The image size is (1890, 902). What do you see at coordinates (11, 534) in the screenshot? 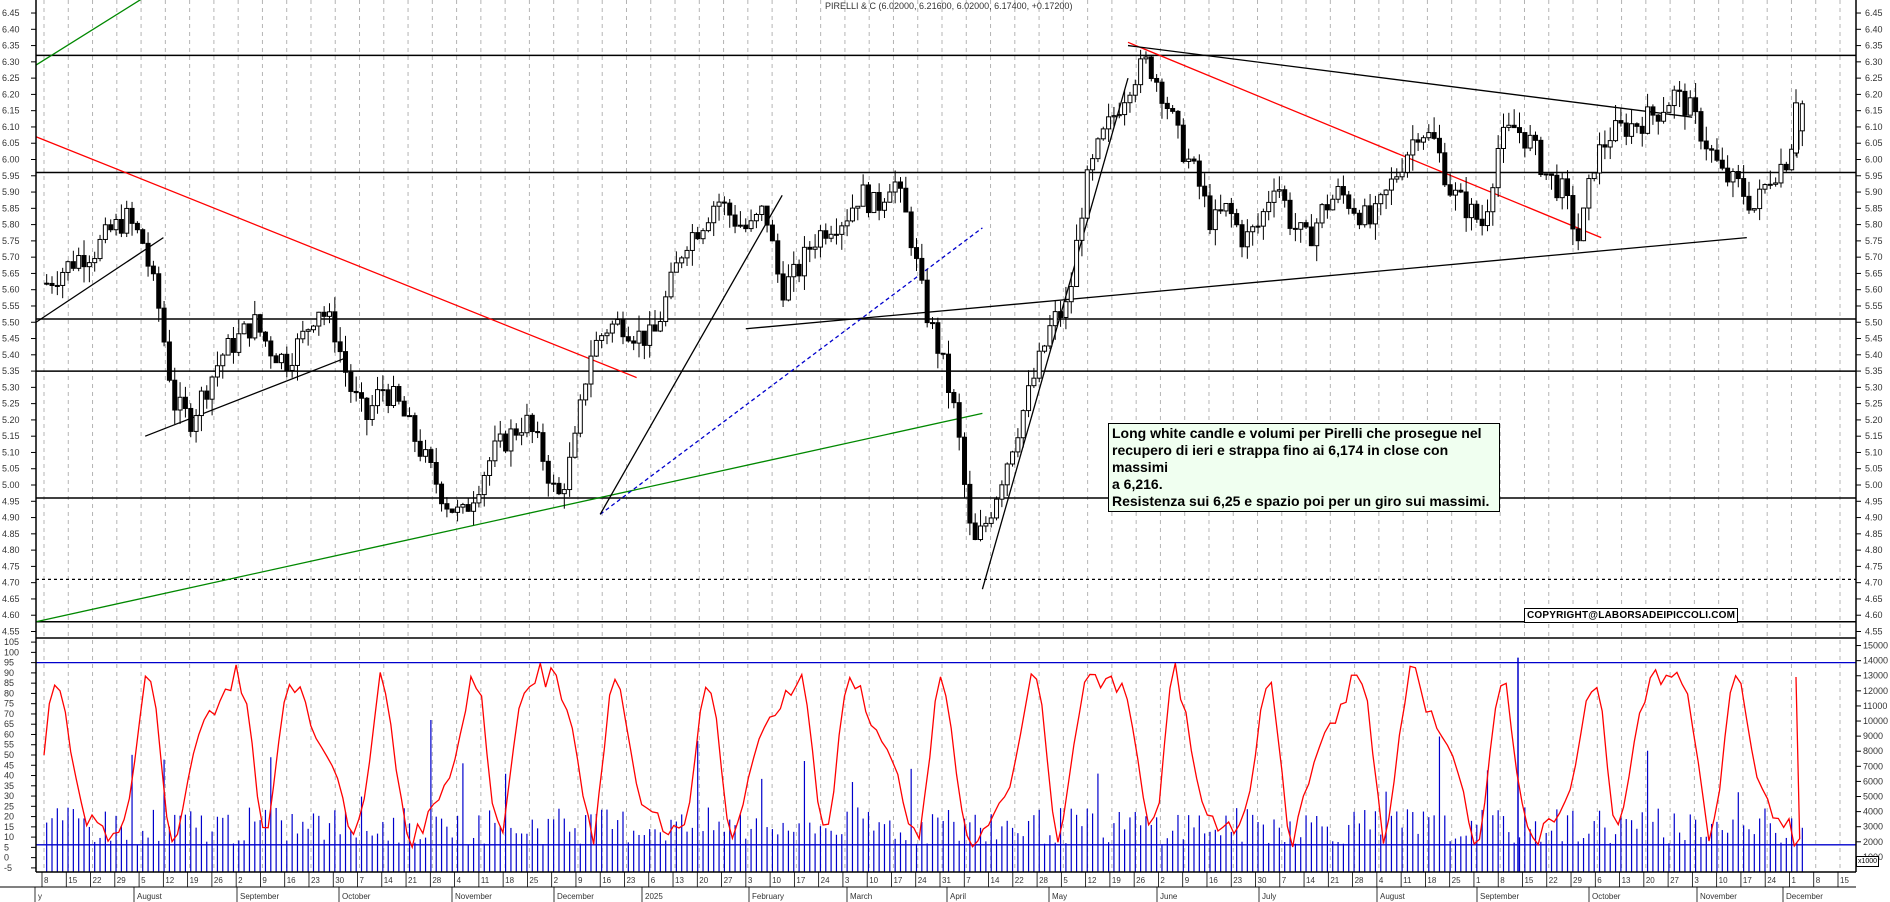
I see `svg-text: 4.85` at bounding box center [11, 534].